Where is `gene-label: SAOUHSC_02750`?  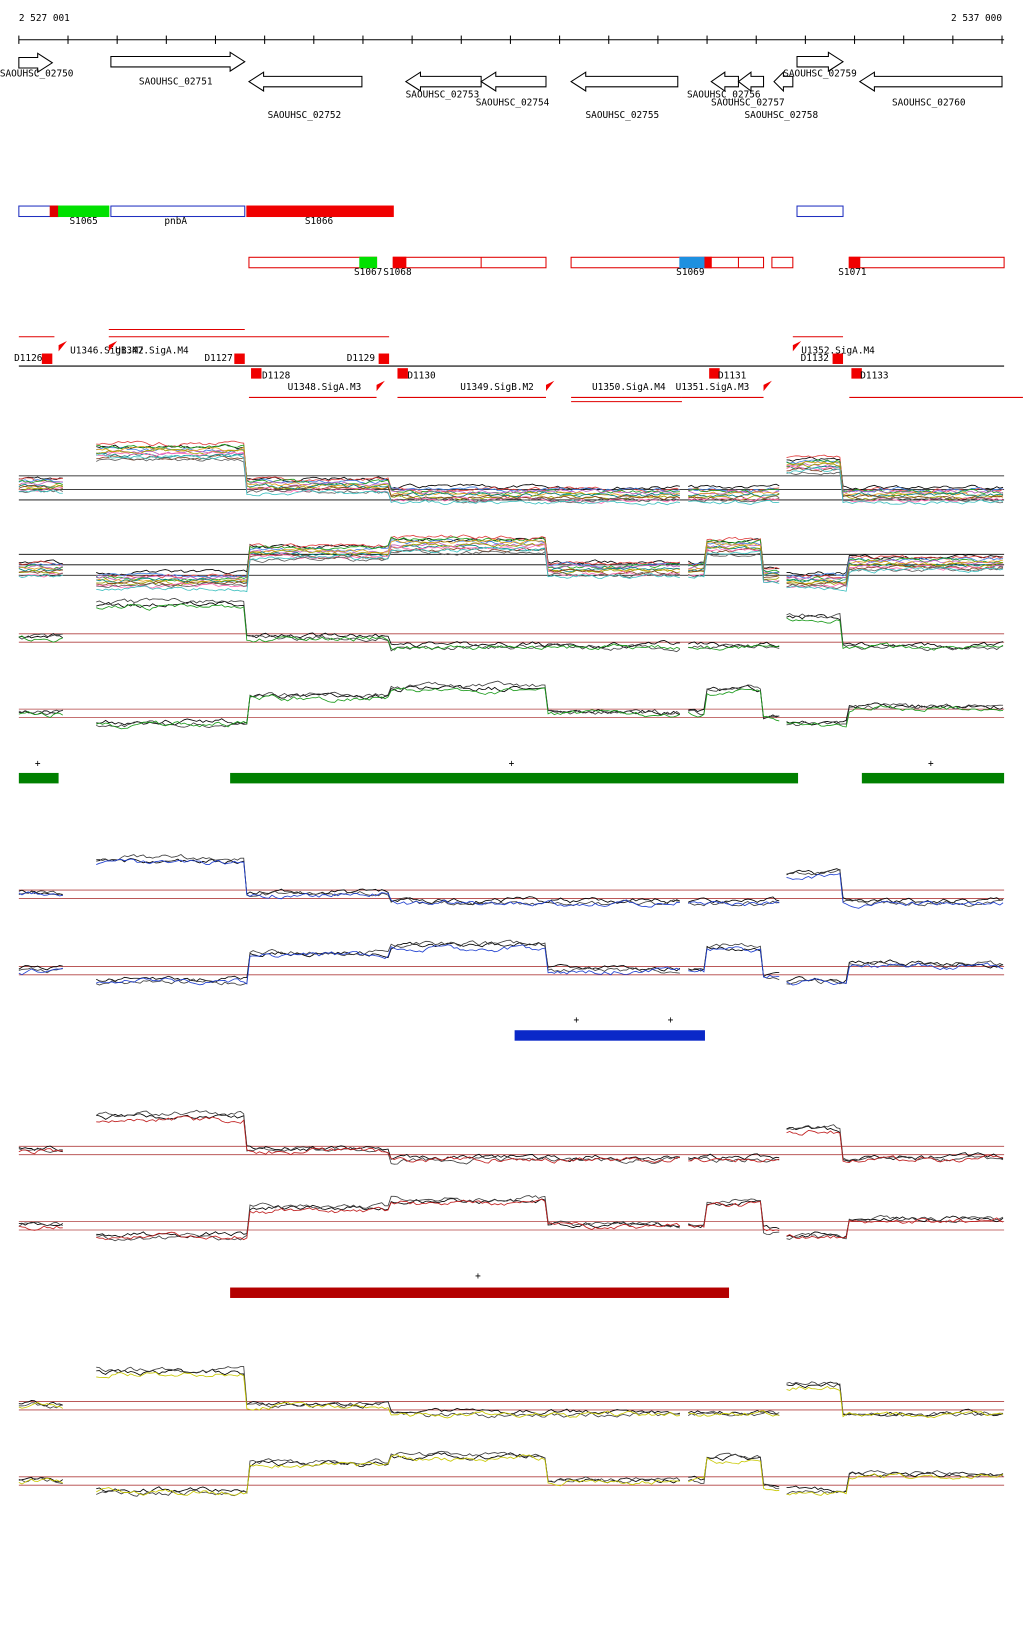
gene-label: SAOUHSC_02750 is located at coordinates (37, 73).